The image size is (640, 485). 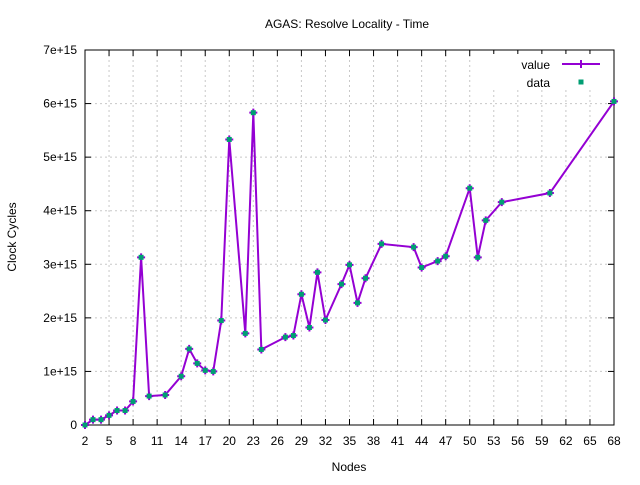 What do you see at coordinates (494, 441) in the screenshot?
I see `x-tick-label: 53` at bounding box center [494, 441].